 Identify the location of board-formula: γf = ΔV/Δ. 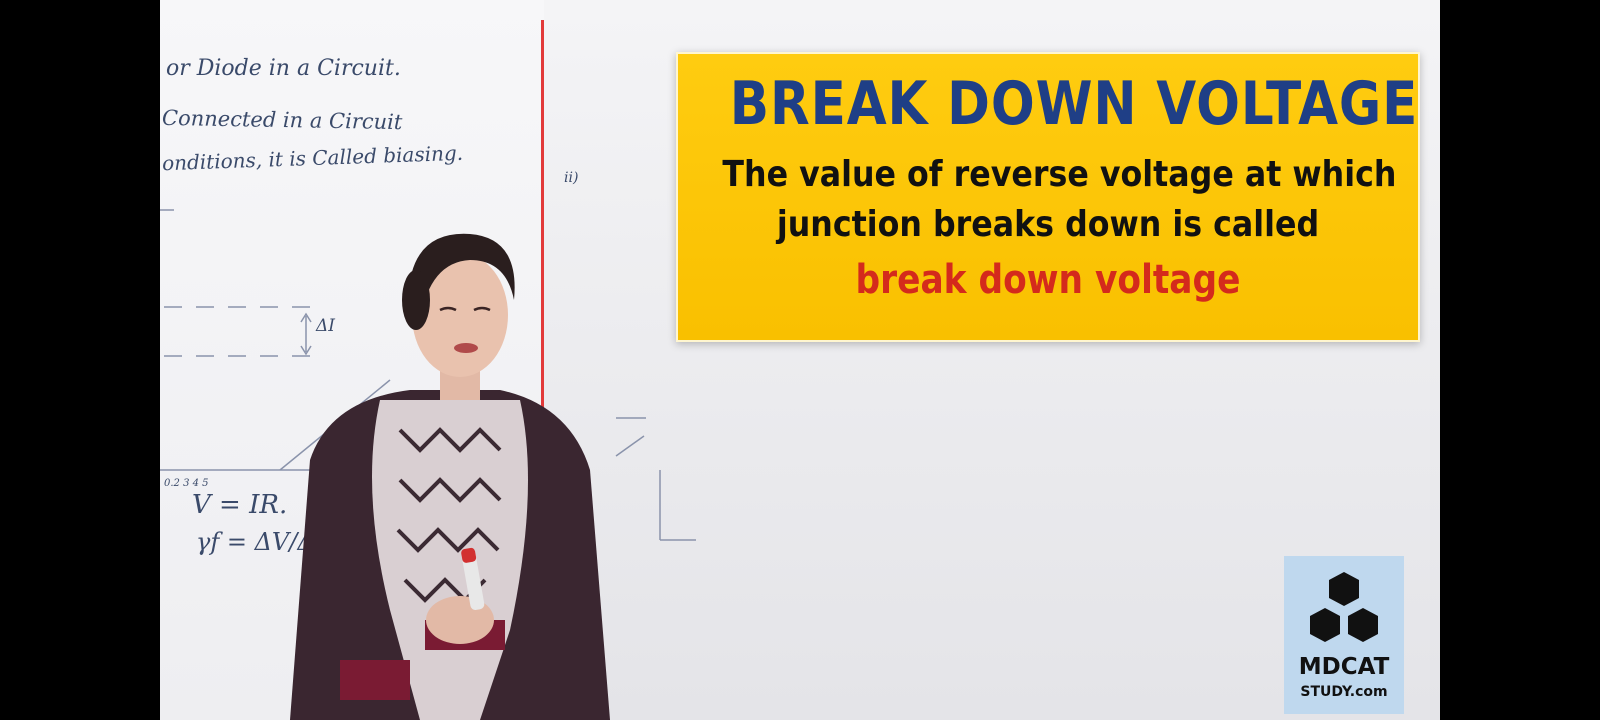
(255, 542).